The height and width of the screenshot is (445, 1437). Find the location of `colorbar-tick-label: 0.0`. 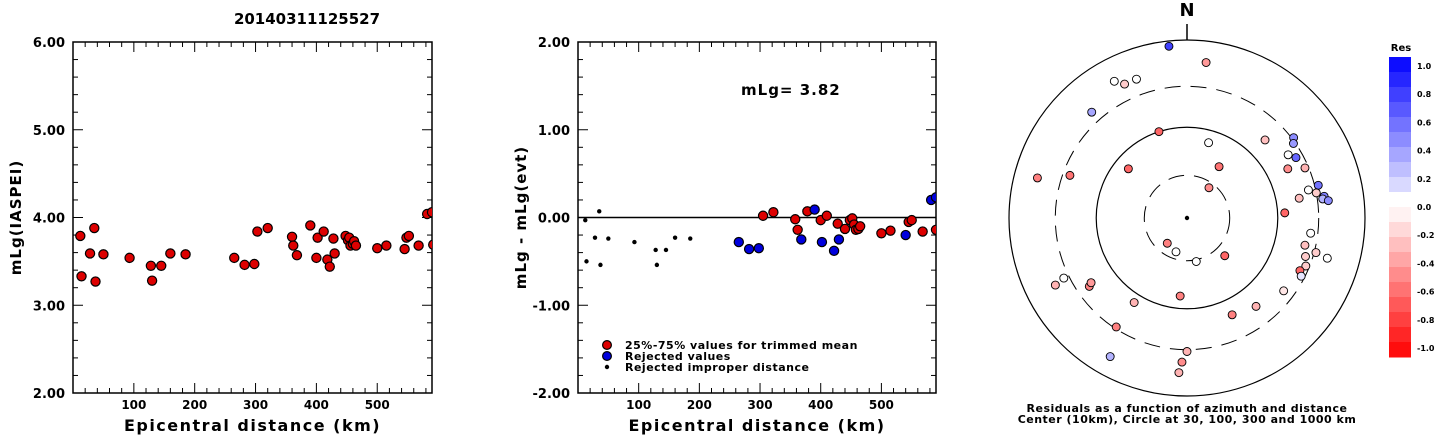

colorbar-tick-label: 0.0 is located at coordinates (1424, 207).